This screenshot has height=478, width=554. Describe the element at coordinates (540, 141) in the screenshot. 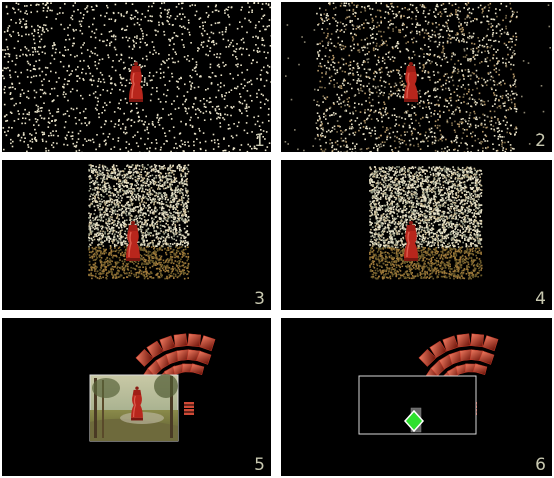

I see `panel-number: 2` at that location.